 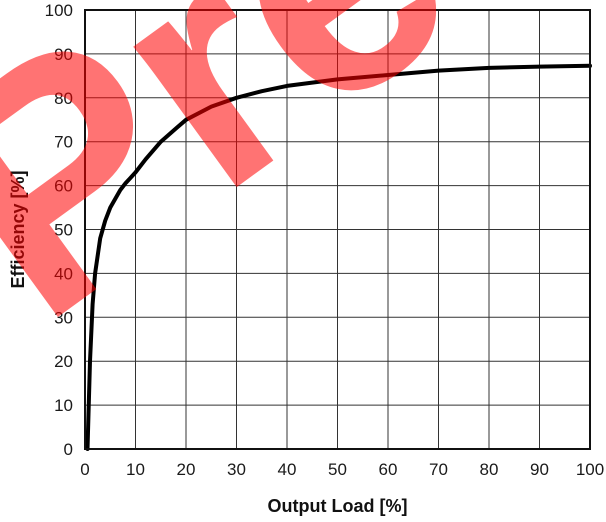 What do you see at coordinates (63, 230) in the screenshot?
I see `y-tick-label: 50` at bounding box center [63, 230].